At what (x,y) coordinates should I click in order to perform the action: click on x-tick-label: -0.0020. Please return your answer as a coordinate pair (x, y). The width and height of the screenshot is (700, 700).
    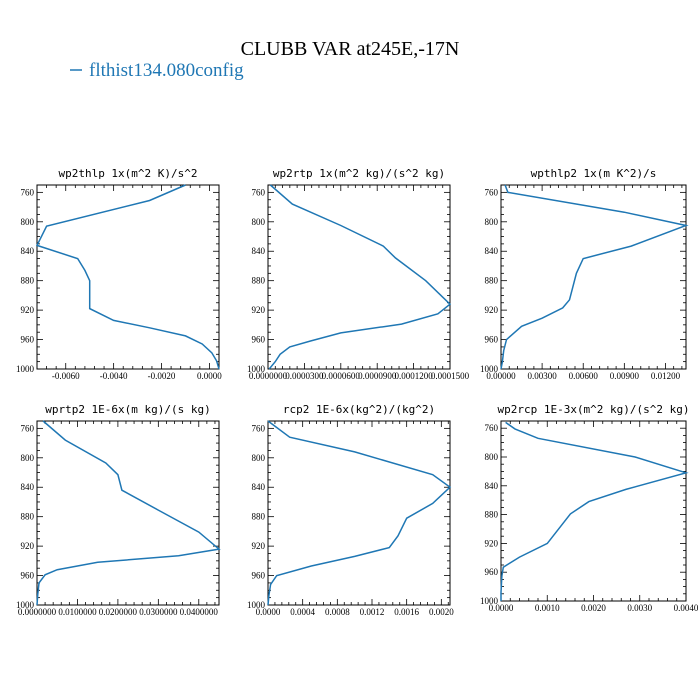
    Looking at the image, I should click on (162, 376).